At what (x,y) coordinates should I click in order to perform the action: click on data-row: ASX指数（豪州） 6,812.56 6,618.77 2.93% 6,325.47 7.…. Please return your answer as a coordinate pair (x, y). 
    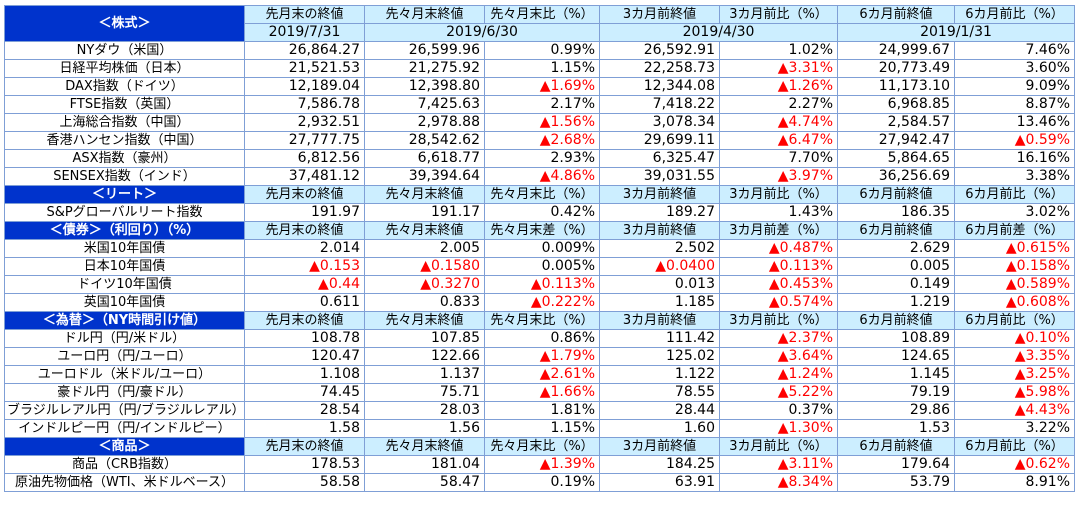
    Looking at the image, I should click on (539, 158).